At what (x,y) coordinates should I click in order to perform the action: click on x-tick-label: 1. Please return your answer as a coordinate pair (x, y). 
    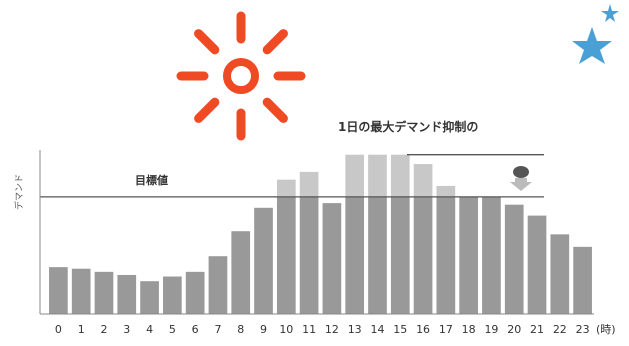
    Looking at the image, I should click on (81, 329).